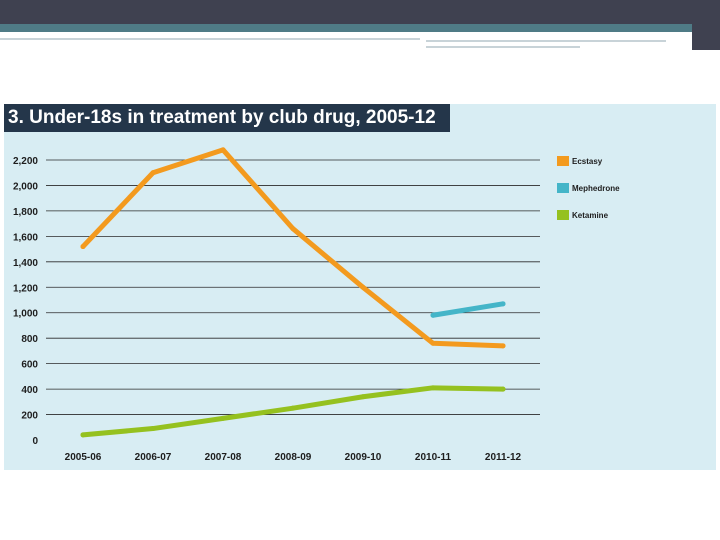 This screenshot has height=540, width=720. What do you see at coordinates (29, 416) in the screenshot?
I see `y-tick-label: 200` at bounding box center [29, 416].